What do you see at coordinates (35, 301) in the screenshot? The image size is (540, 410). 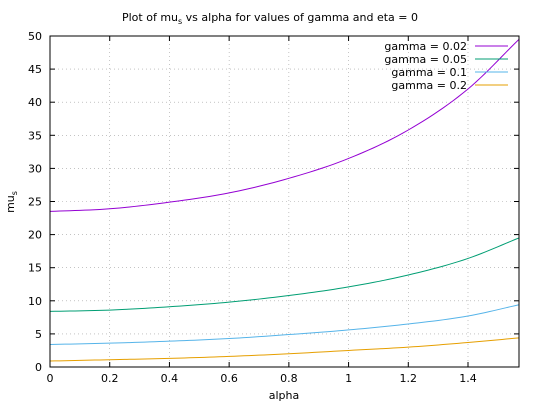 I see `y-tick-label: 10` at bounding box center [35, 301].